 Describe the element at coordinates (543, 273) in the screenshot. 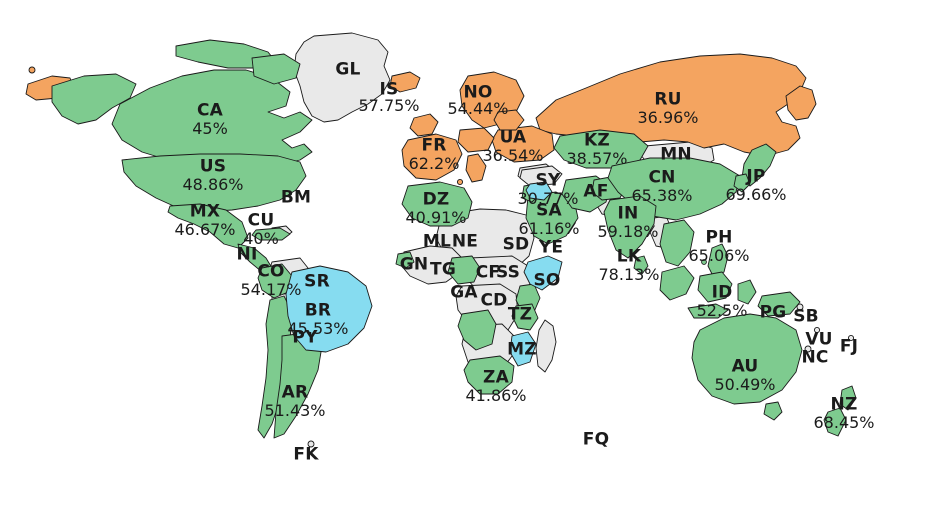

I see `region-so` at that location.